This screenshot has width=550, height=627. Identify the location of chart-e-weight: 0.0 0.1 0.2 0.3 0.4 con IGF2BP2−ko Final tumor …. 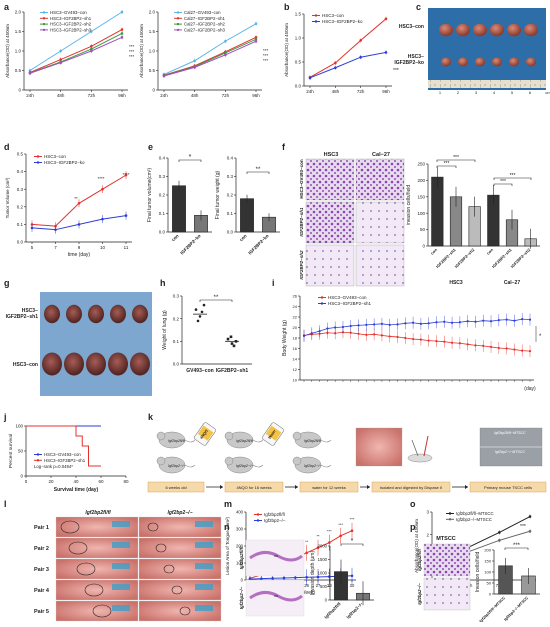
(247, 206).